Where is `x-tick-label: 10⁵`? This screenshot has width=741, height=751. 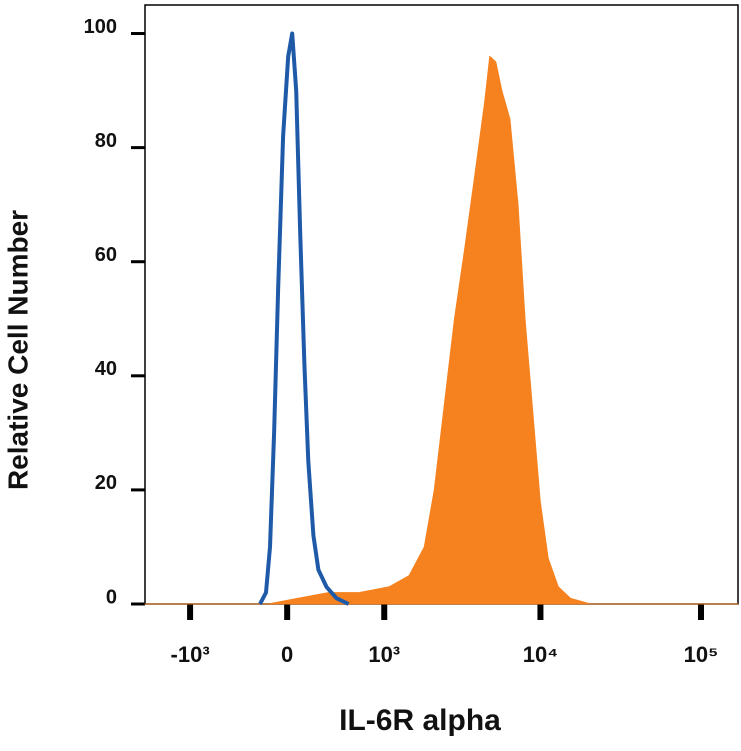 x-tick-label: 10⁵ is located at coordinates (701, 654).